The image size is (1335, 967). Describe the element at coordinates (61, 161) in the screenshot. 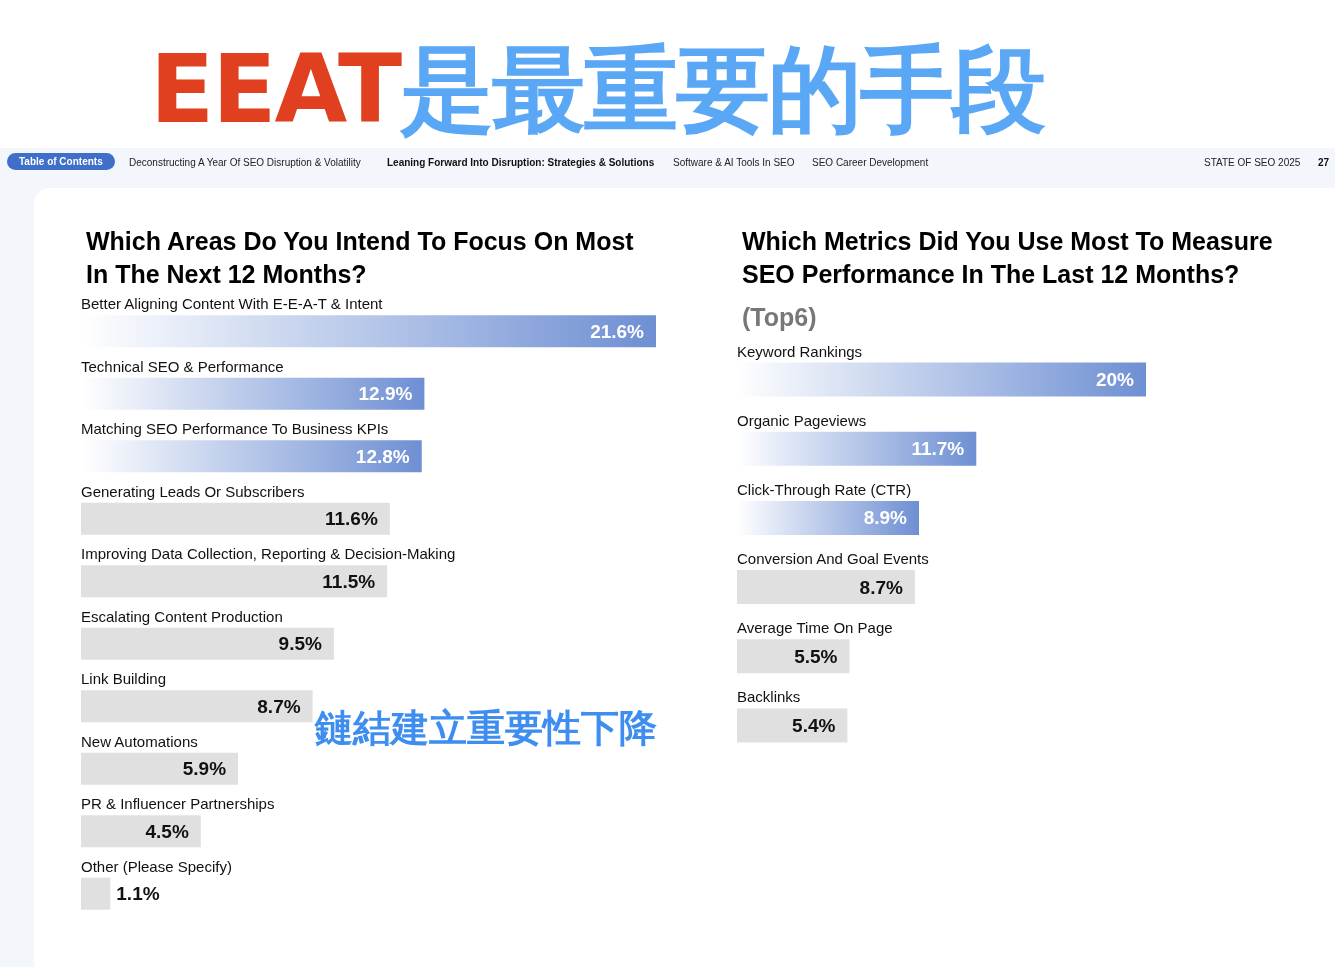

I see `text: Table of Contents` at that location.